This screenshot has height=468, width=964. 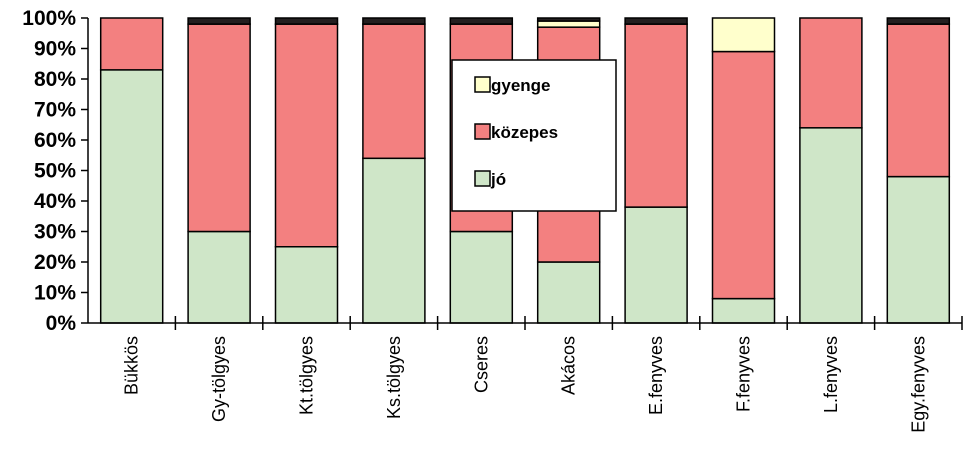 I want to click on legend: gyenge közepes jó, so click(x=534, y=135).